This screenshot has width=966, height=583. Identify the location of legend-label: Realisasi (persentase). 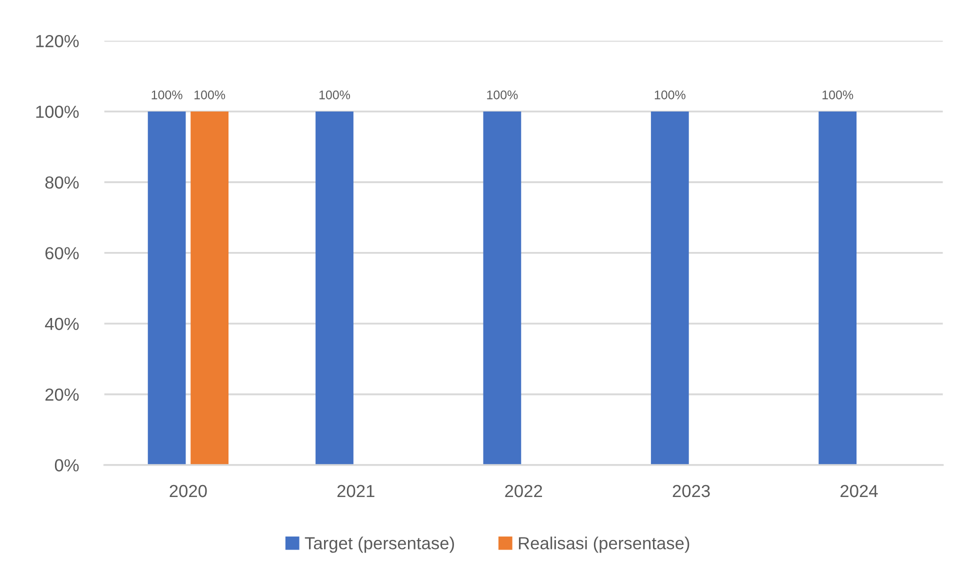
(604, 544).